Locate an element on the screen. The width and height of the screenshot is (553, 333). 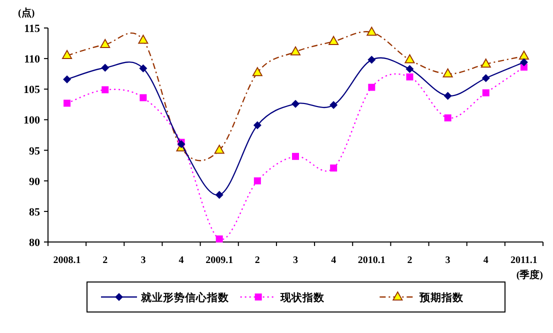
y-tick-label: 110 is located at coordinates (32, 60).